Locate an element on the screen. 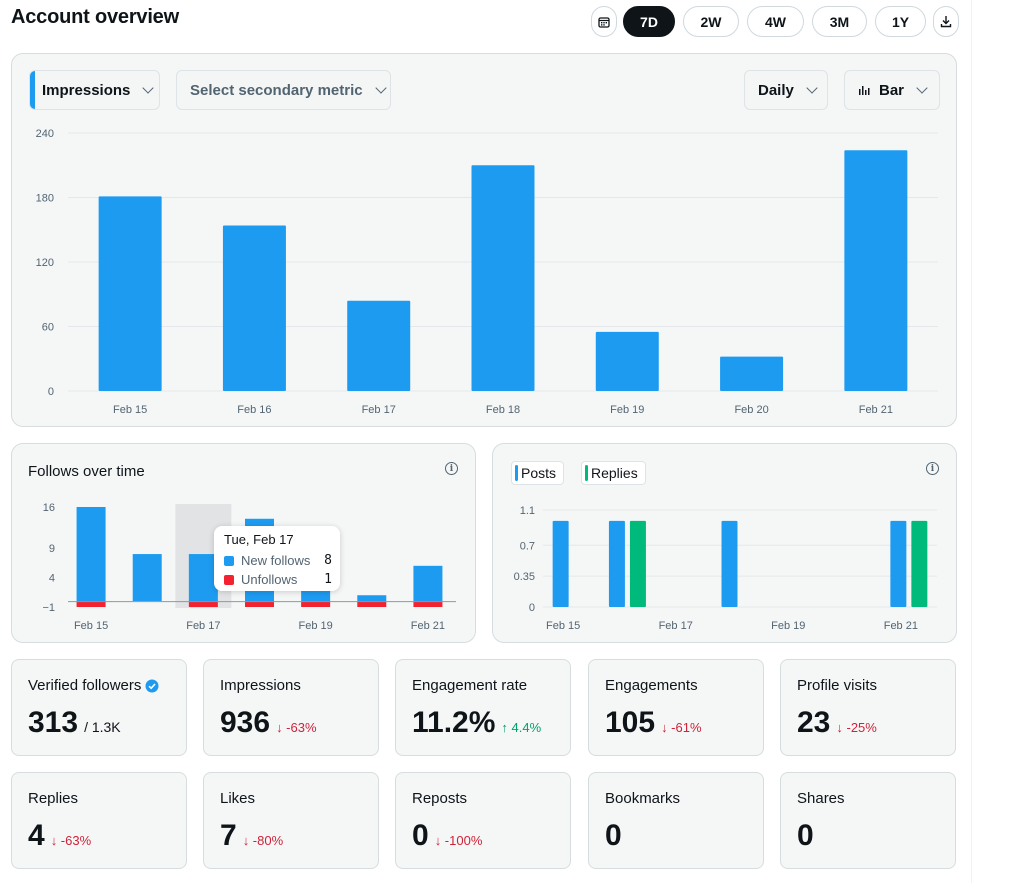 This screenshot has width=1024, height=883. calendar-button is located at coordinates (604, 21).